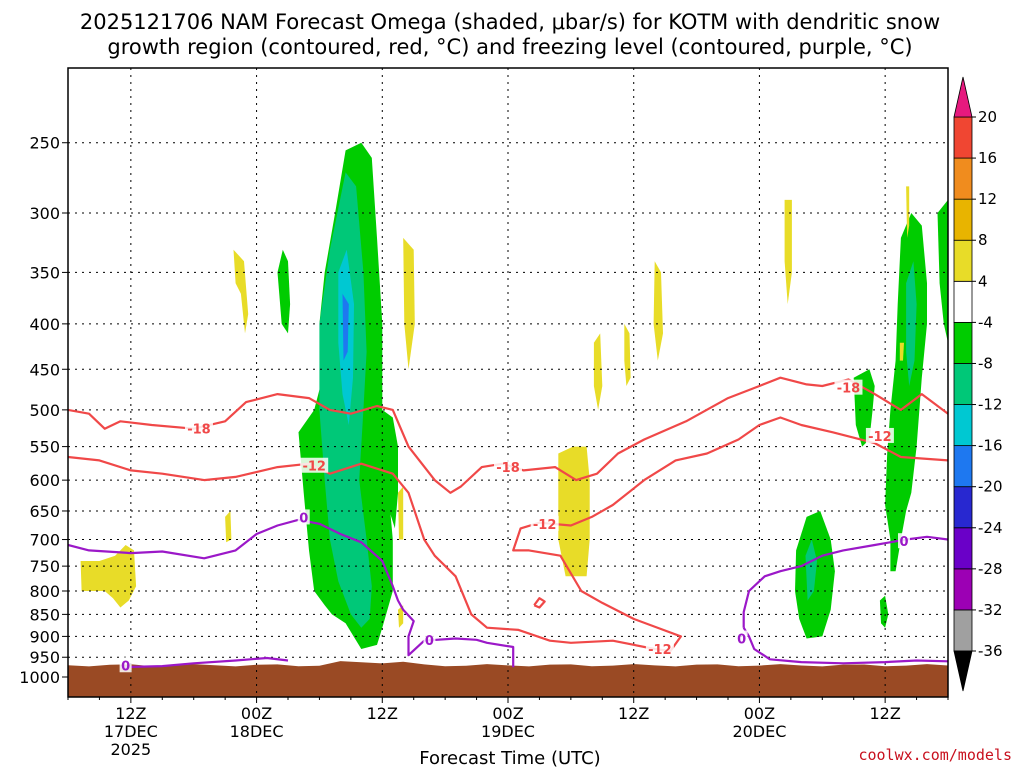 The image size is (1024, 768). Describe the element at coordinates (759, 731) in the screenshot. I see `x-tick-label-66-2: 20DEC` at that location.